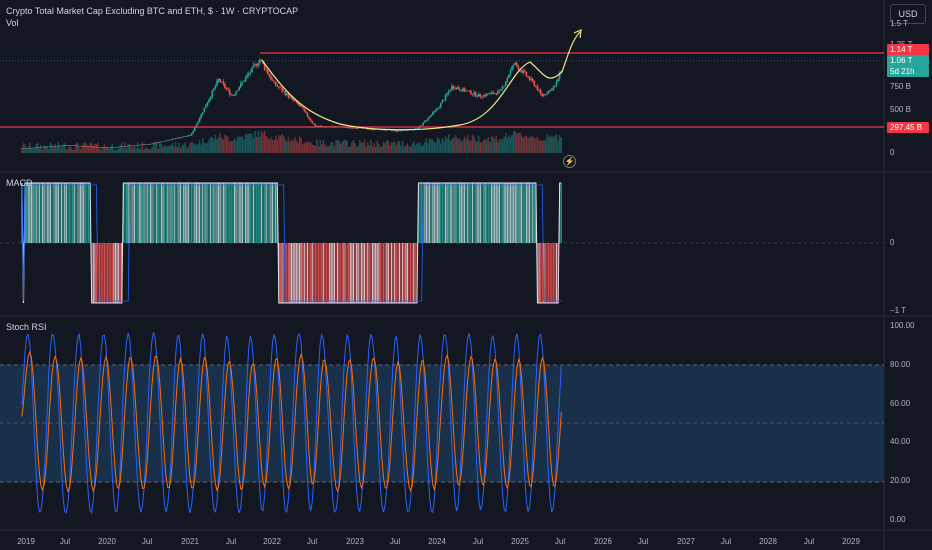  Describe the element at coordinates (26, 327) in the screenshot. I see `stoch-rsi-label: Stoch RSI` at that location.